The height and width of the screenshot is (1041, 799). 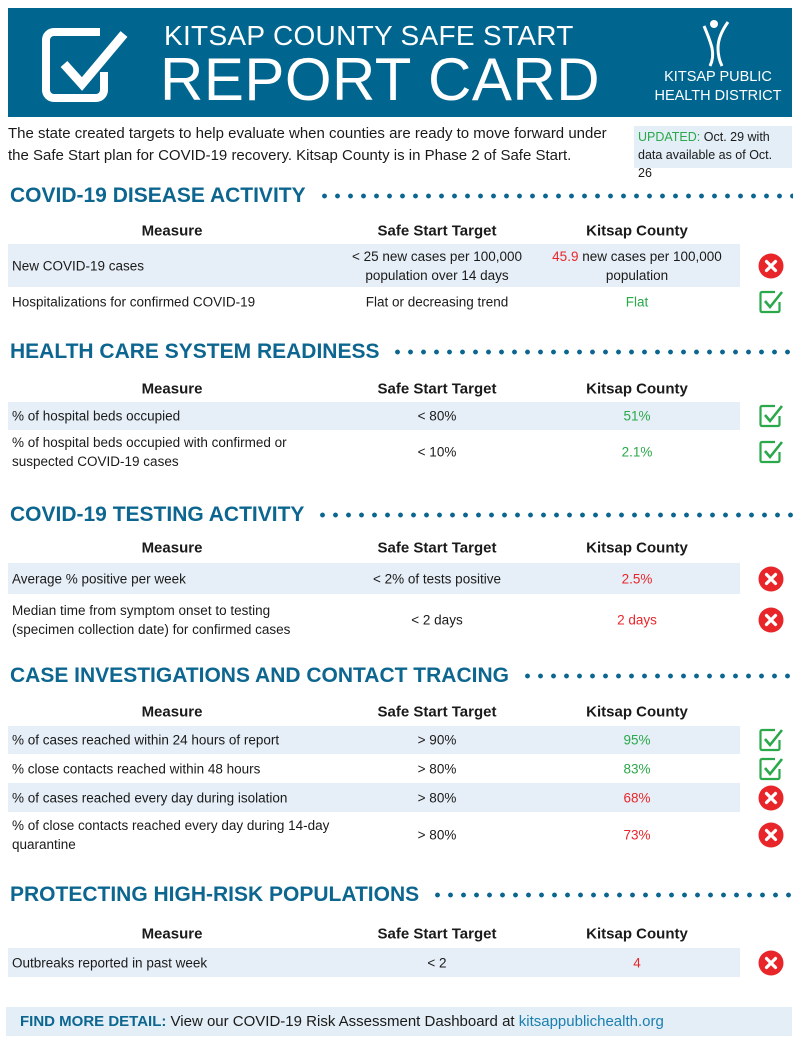 I want to click on section-title: PROTECTING HIGH-RISK POPULATIONS, so click(x=215, y=894).